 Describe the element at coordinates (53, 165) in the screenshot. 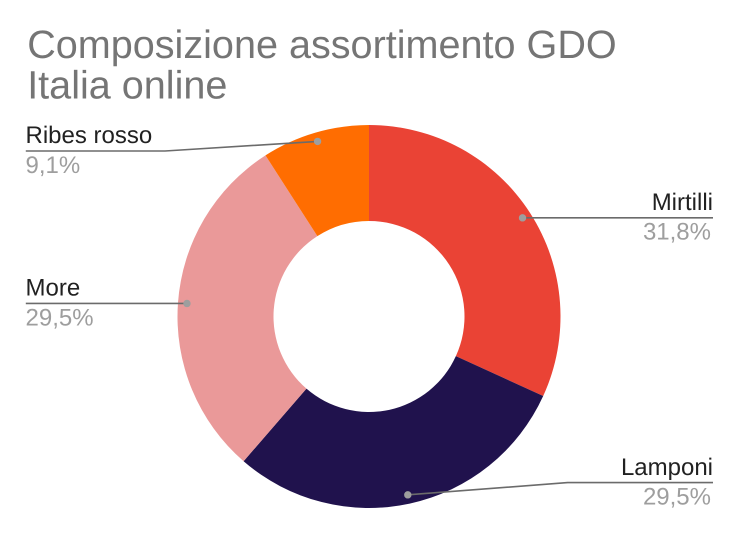

I see `svg-text: 9,1%` at that location.